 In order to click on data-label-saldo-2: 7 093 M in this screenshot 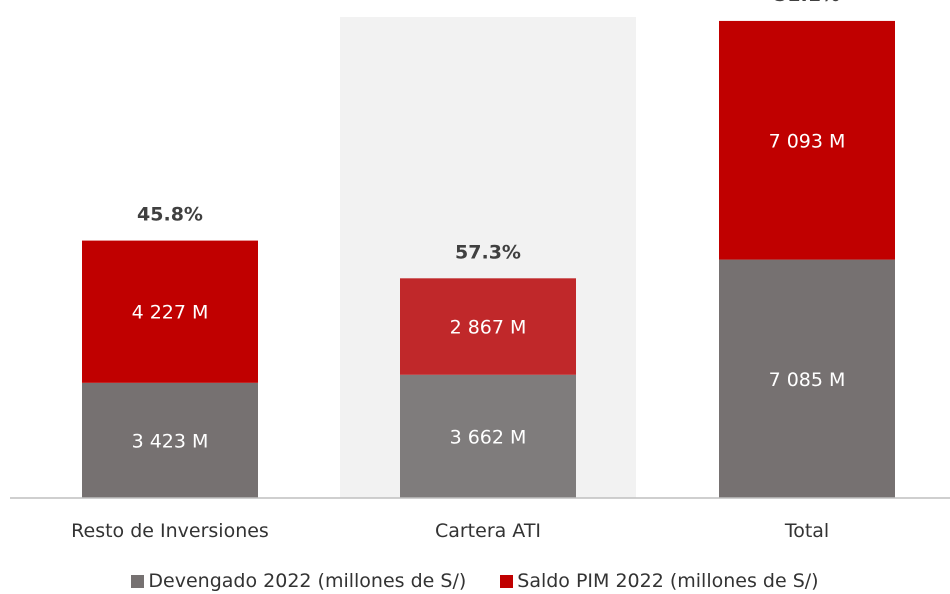, I will do `click(807, 141)`.